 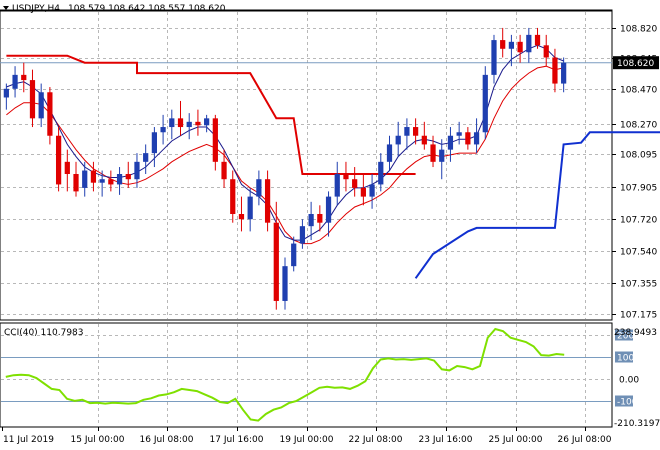 I want to click on lower-step-line, so click(x=537, y=205).